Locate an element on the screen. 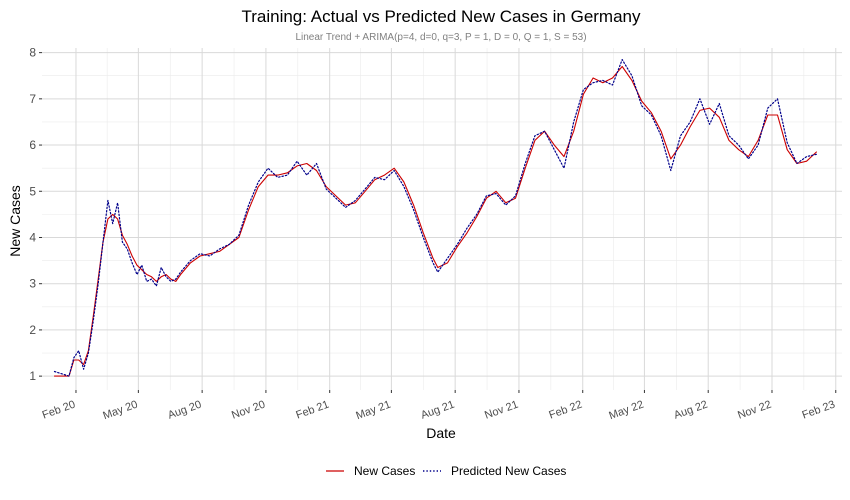 Image resolution: width=850 pixels, height=500 pixels. x-tick-label: Feb 22 is located at coordinates (565, 410).